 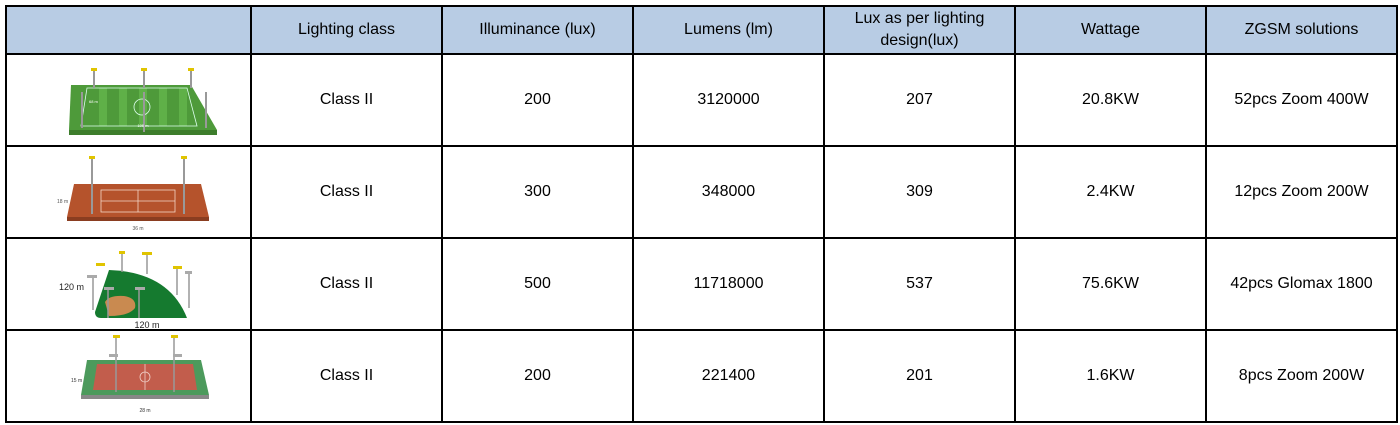 I want to click on court-width-label: 36 m, so click(x=137, y=229).